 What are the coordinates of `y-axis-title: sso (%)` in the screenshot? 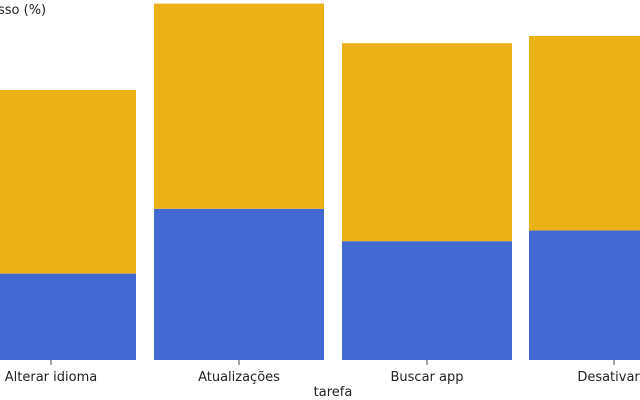 It's located at (23, 10).